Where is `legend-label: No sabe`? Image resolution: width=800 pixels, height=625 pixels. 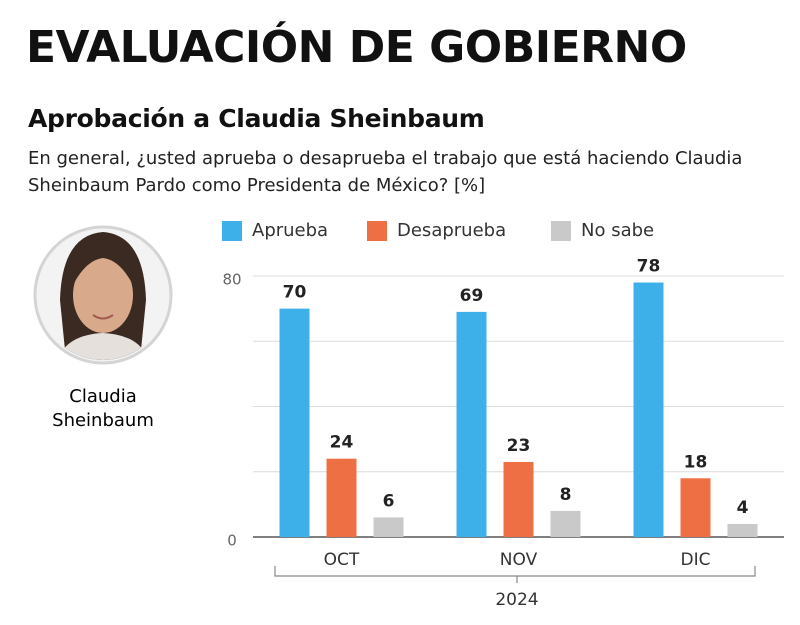
legend-label: No sabe is located at coordinates (617, 230).